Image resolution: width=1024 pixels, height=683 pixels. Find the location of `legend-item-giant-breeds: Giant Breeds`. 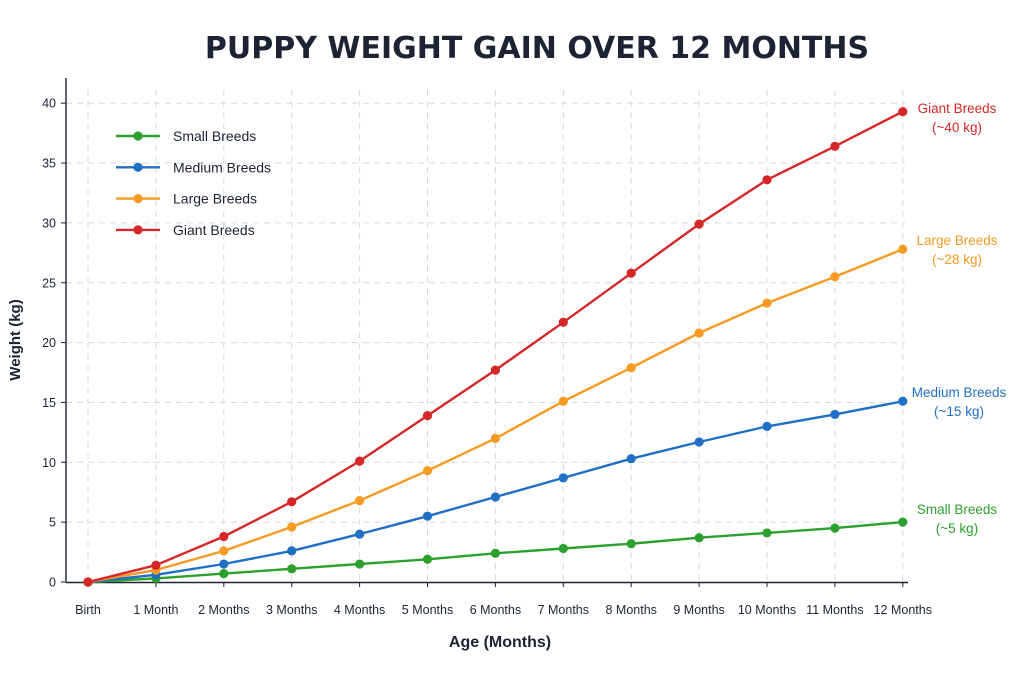

legend-item-giant-breeds: Giant Breeds is located at coordinates (185, 230).